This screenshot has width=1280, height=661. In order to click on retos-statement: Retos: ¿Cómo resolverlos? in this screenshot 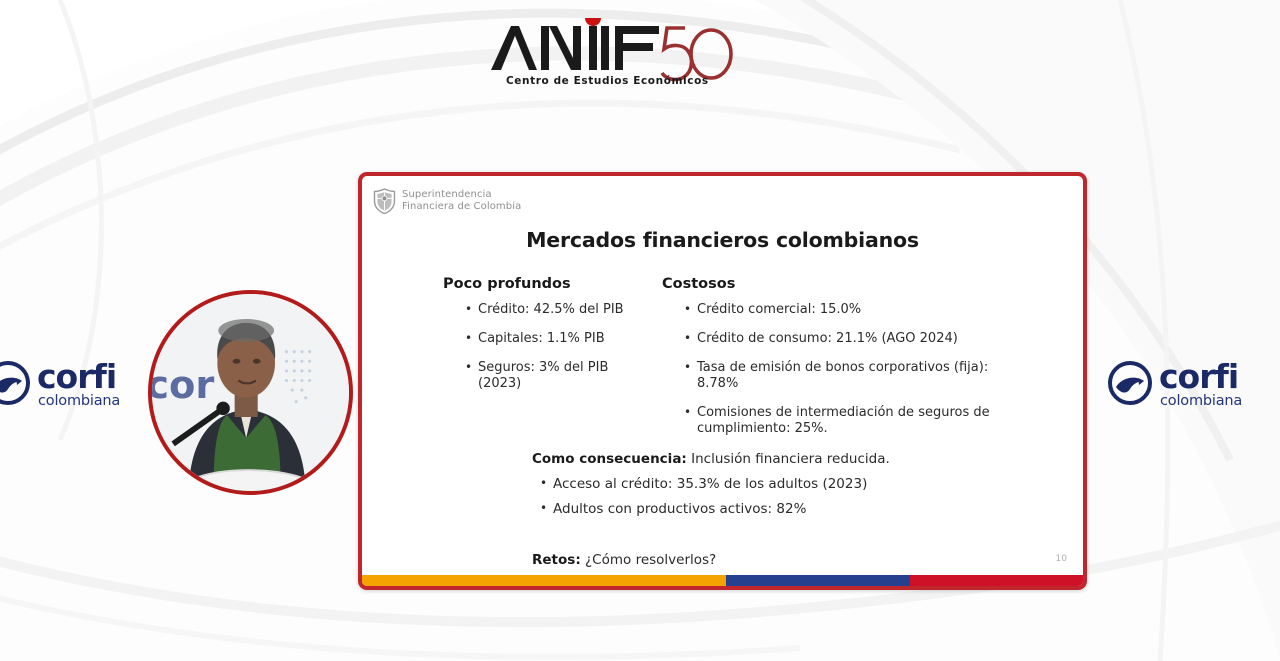, I will do `click(624, 560)`.